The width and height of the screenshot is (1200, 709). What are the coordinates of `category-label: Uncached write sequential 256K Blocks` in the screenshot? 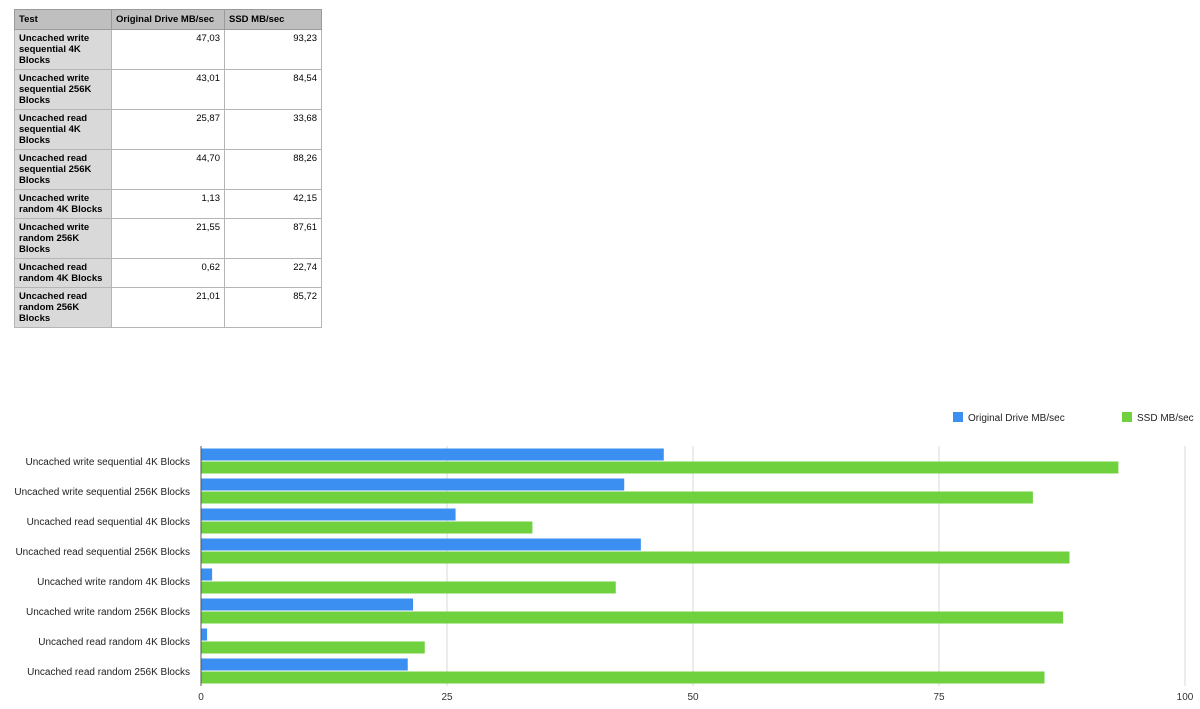 It's located at (102, 492).